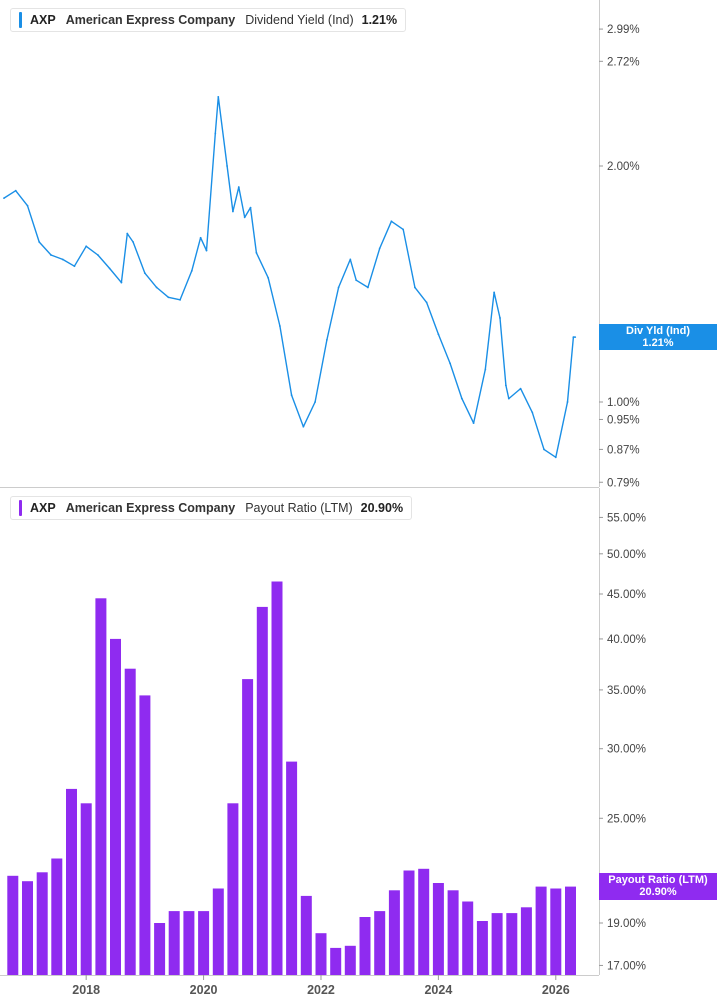  What do you see at coordinates (321, 990) in the screenshot?
I see `x-tick-label: 2022` at bounding box center [321, 990].